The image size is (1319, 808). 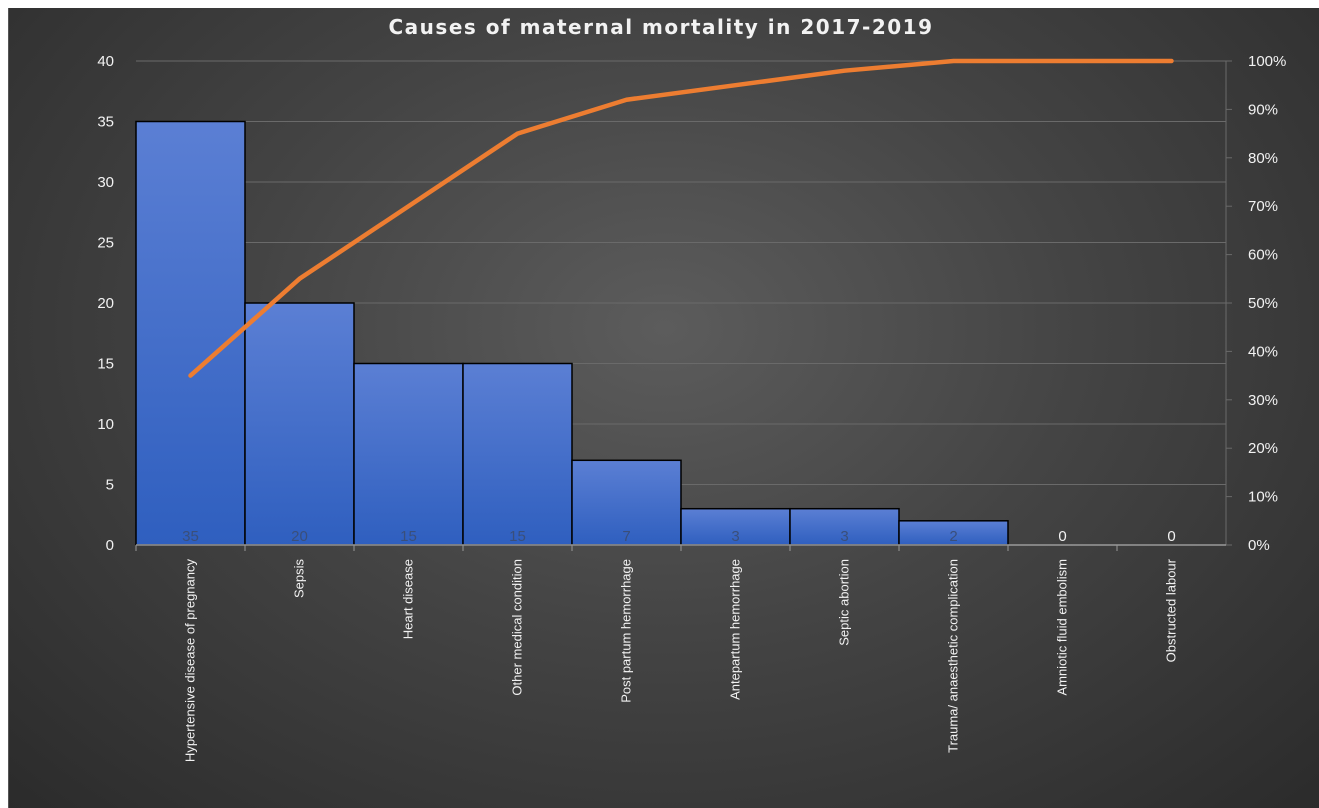 I want to click on y2-tick-label: 10%, so click(x=1263, y=497).